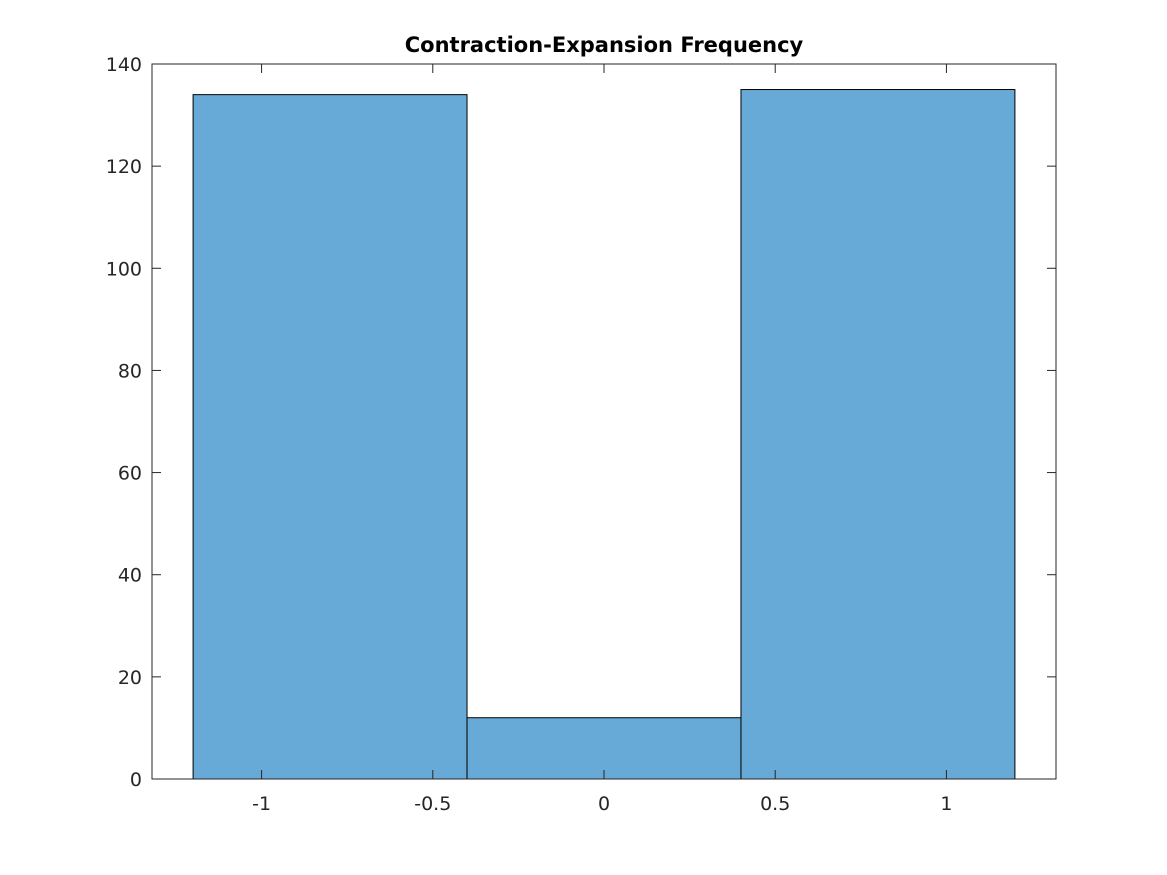  What do you see at coordinates (261, 804) in the screenshot?
I see `x-tick-label: -1` at bounding box center [261, 804].